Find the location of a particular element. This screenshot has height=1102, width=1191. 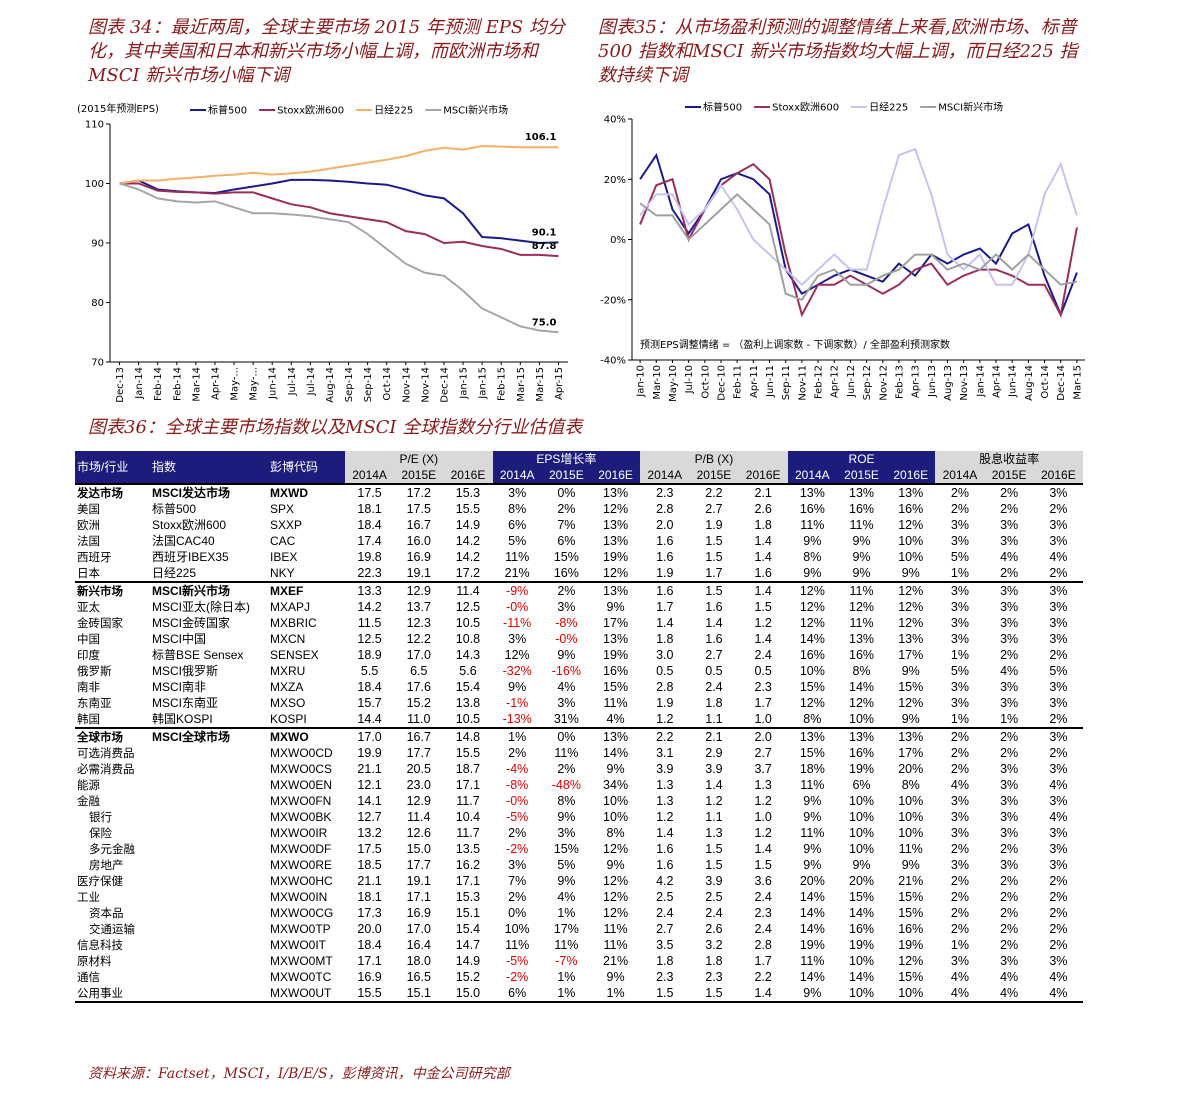

value-cell: 21% is located at coordinates (911, 881).